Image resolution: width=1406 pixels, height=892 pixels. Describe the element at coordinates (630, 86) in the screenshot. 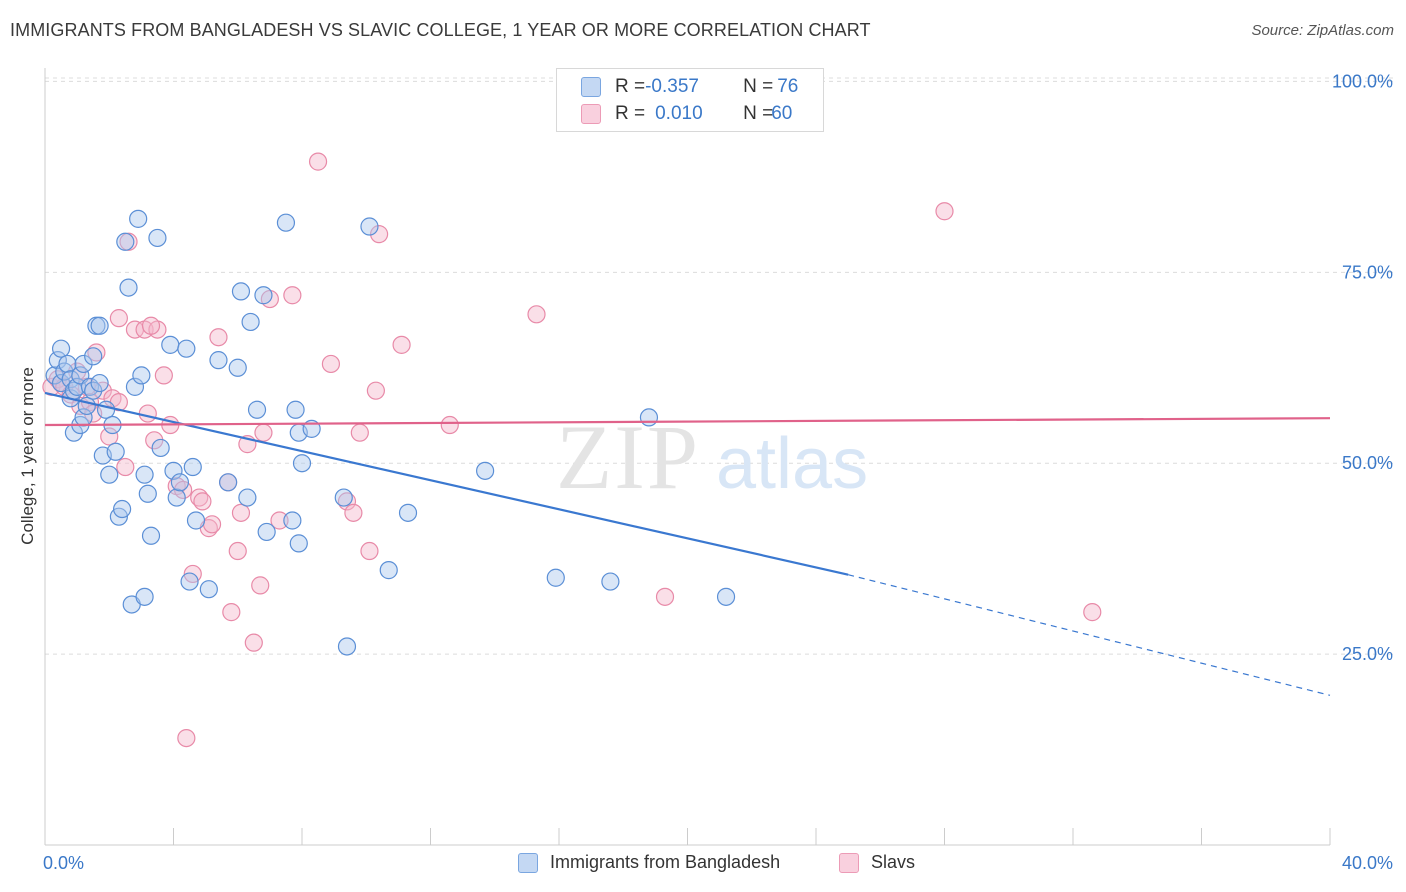

I see `r-label: R =` at that location.